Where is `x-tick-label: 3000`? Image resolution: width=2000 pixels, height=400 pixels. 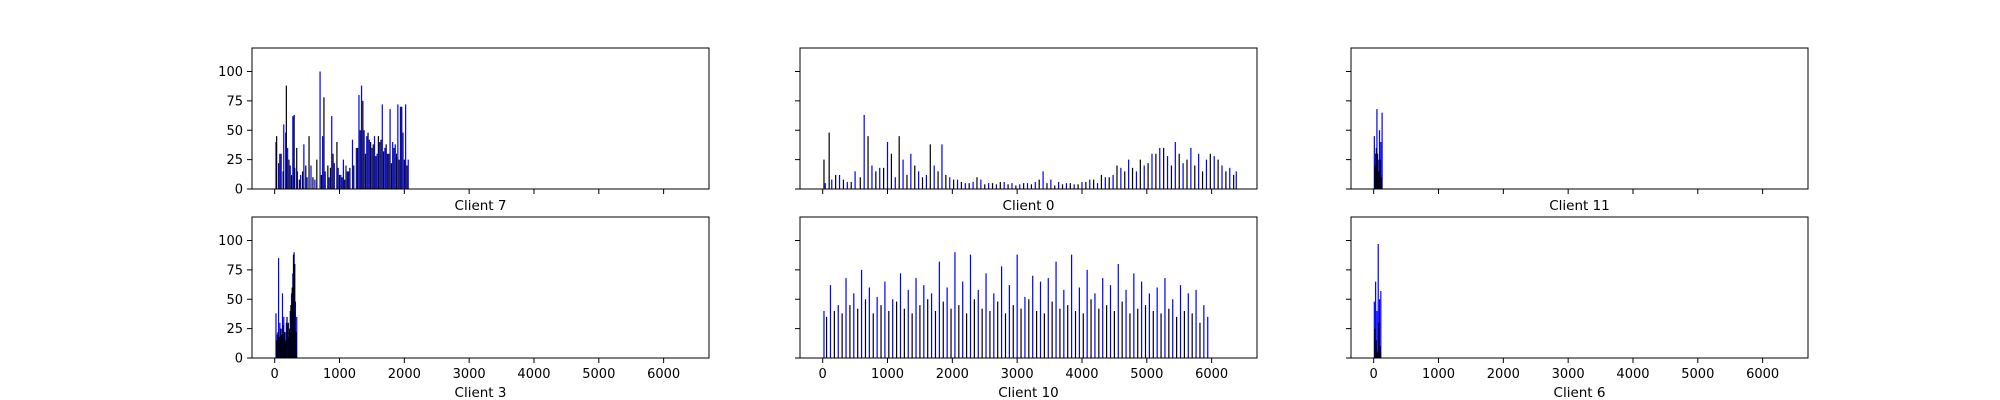
x-tick-label: 3000 is located at coordinates (1568, 374).